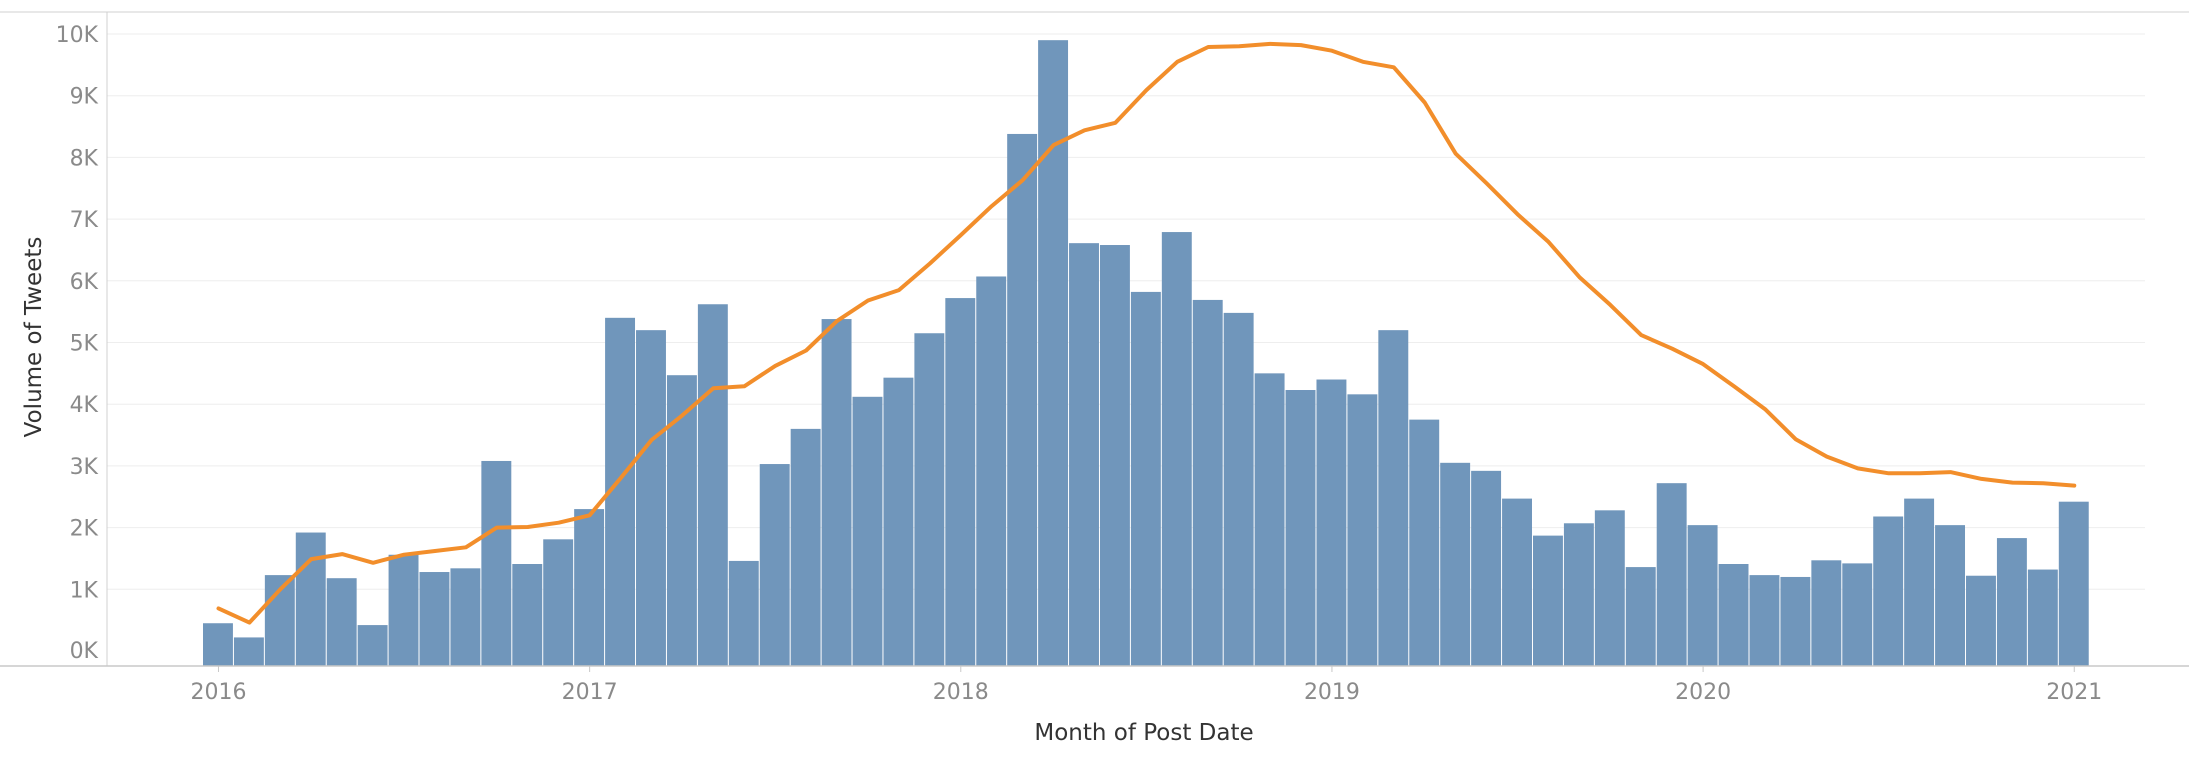  What do you see at coordinates (961, 692) in the screenshot?
I see `x-tick-label-2018: 2018` at bounding box center [961, 692].